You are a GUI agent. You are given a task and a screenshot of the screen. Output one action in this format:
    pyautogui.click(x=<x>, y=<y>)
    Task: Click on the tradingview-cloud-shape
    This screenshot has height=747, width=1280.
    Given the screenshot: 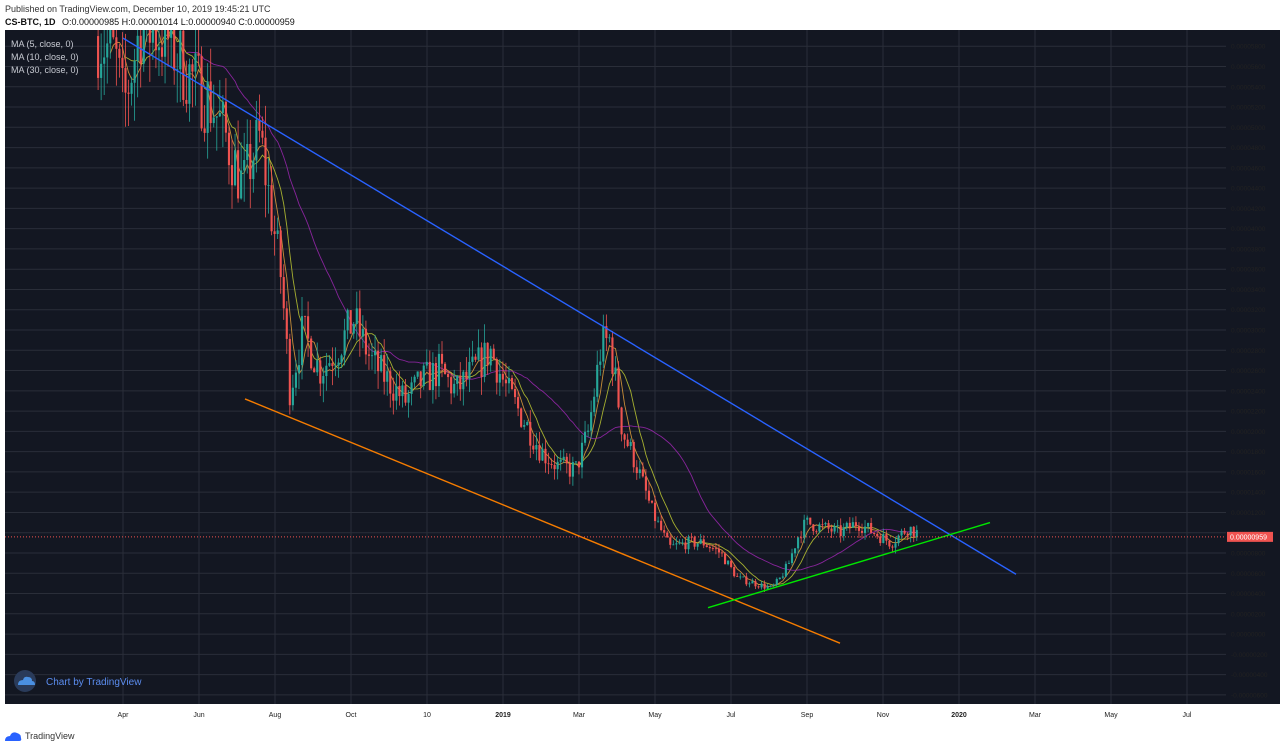 What is the action you would take?
    pyautogui.click(x=26, y=680)
    